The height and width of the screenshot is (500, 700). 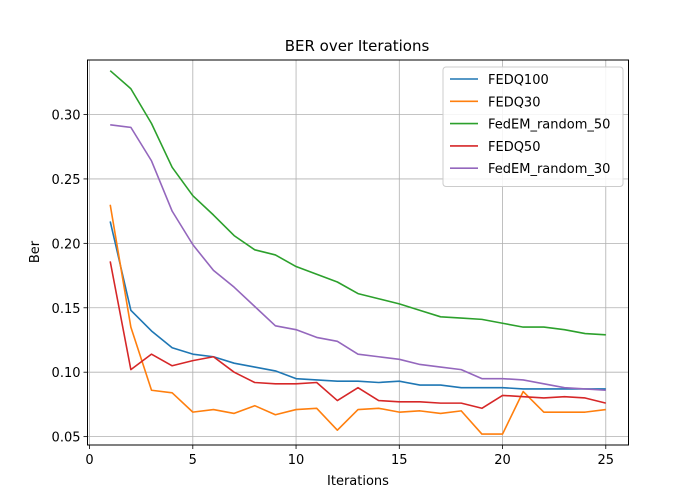 What do you see at coordinates (502, 460) in the screenshot?
I see `x-tick-label: 20` at bounding box center [502, 460].